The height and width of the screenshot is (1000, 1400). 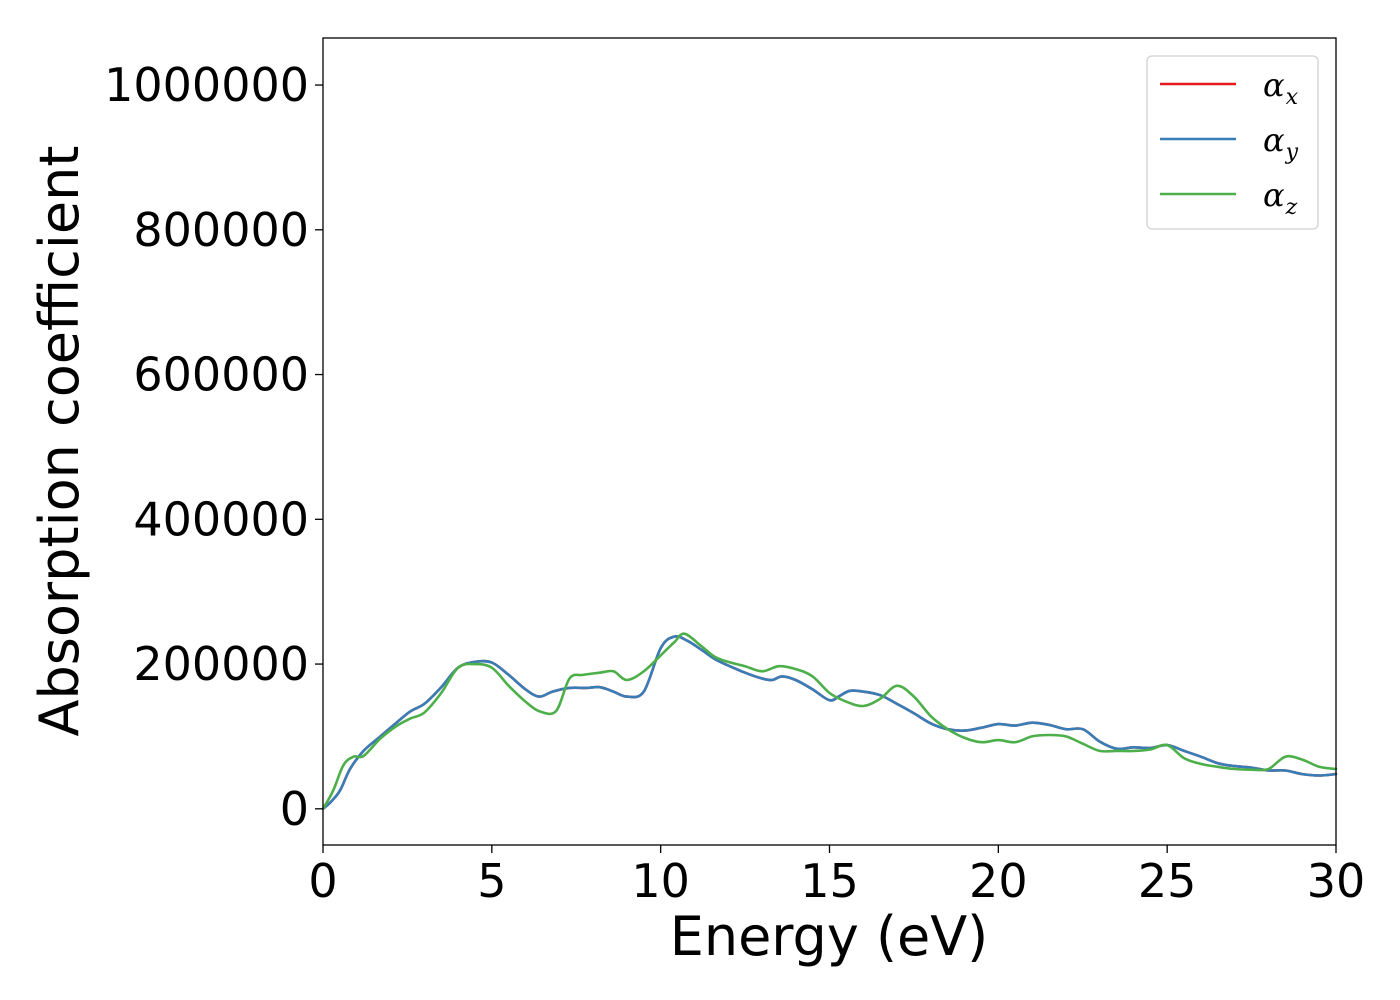 I want to click on series-line-y, so click(x=829, y=723).